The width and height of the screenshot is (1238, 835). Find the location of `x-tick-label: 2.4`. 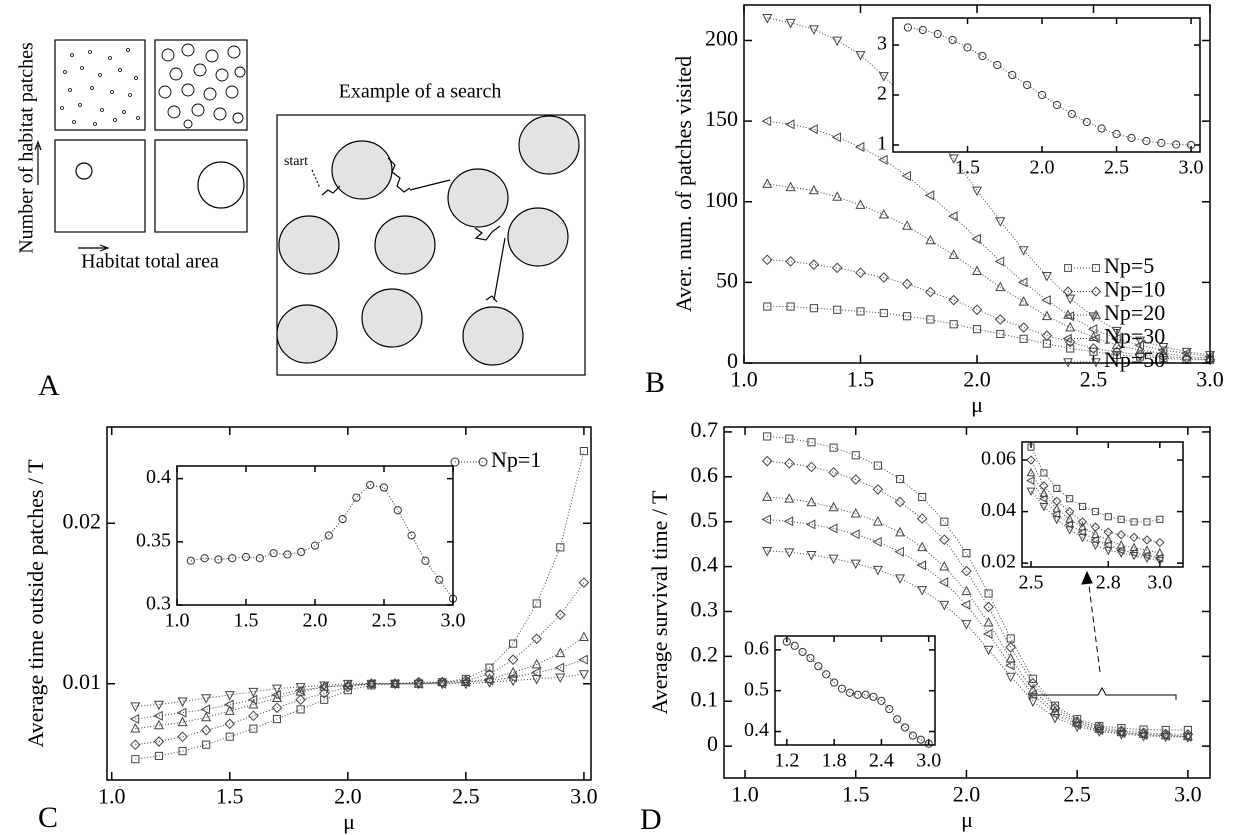

x-tick-label: 2.4 is located at coordinates (881, 761).